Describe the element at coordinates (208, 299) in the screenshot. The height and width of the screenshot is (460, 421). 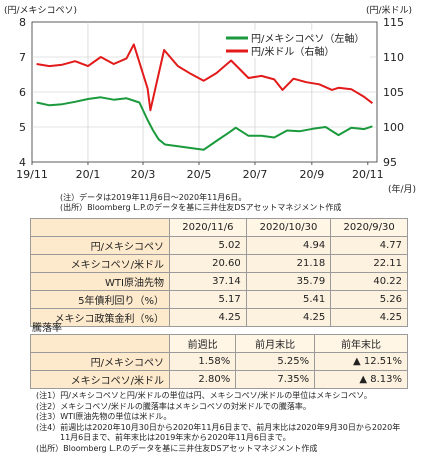
I see `cell-value: 5.17` at that location.